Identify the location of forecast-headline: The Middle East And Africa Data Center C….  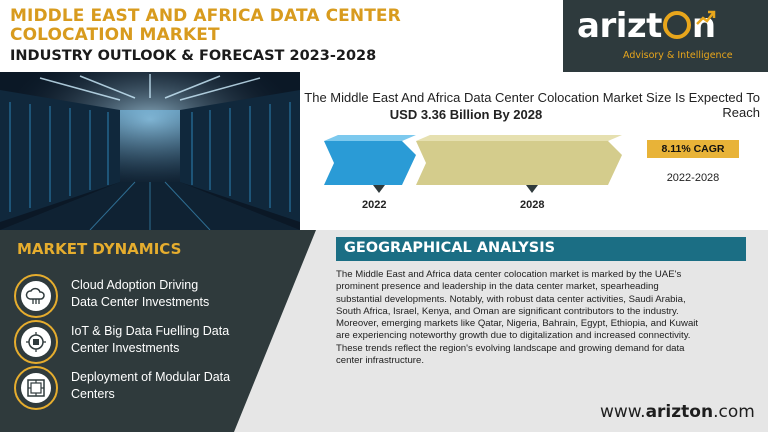
(532, 105).